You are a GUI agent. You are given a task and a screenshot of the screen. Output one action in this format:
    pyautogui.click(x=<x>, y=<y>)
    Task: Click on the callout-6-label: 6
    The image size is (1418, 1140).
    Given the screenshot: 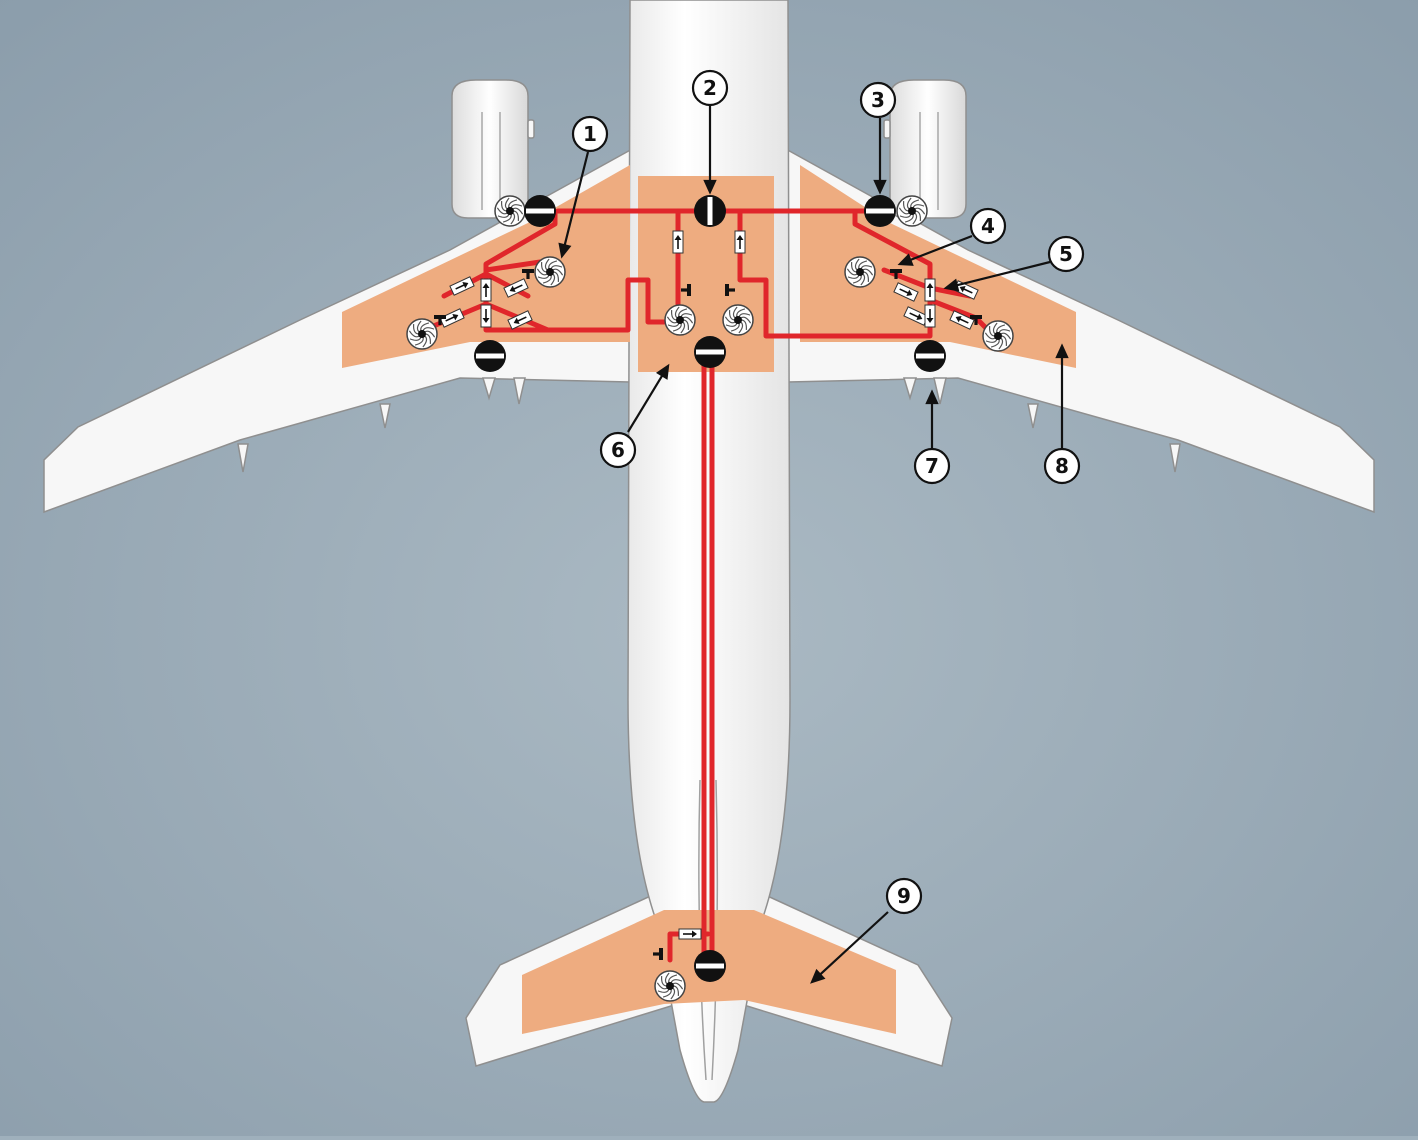 What is the action you would take?
    pyautogui.click(x=618, y=450)
    